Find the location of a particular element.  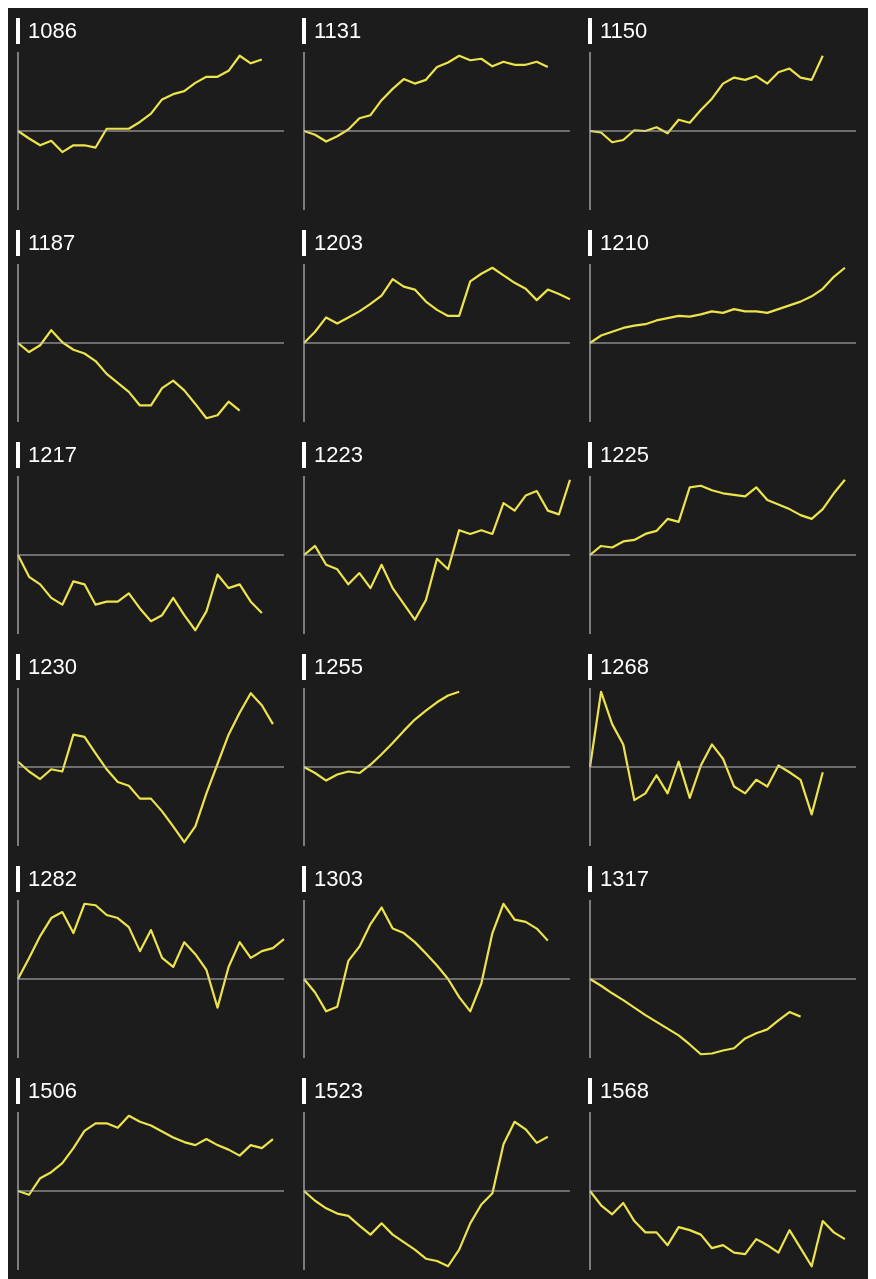

chart-title: 1303 is located at coordinates (338, 879).